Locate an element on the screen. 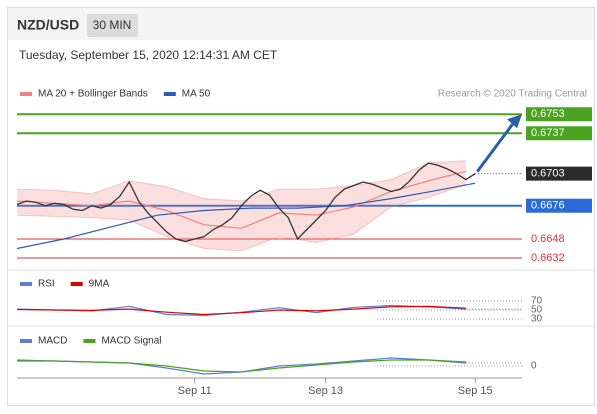 Image resolution: width=597 pixels, height=414 pixels. legend-label: MACD is located at coordinates (52, 341).